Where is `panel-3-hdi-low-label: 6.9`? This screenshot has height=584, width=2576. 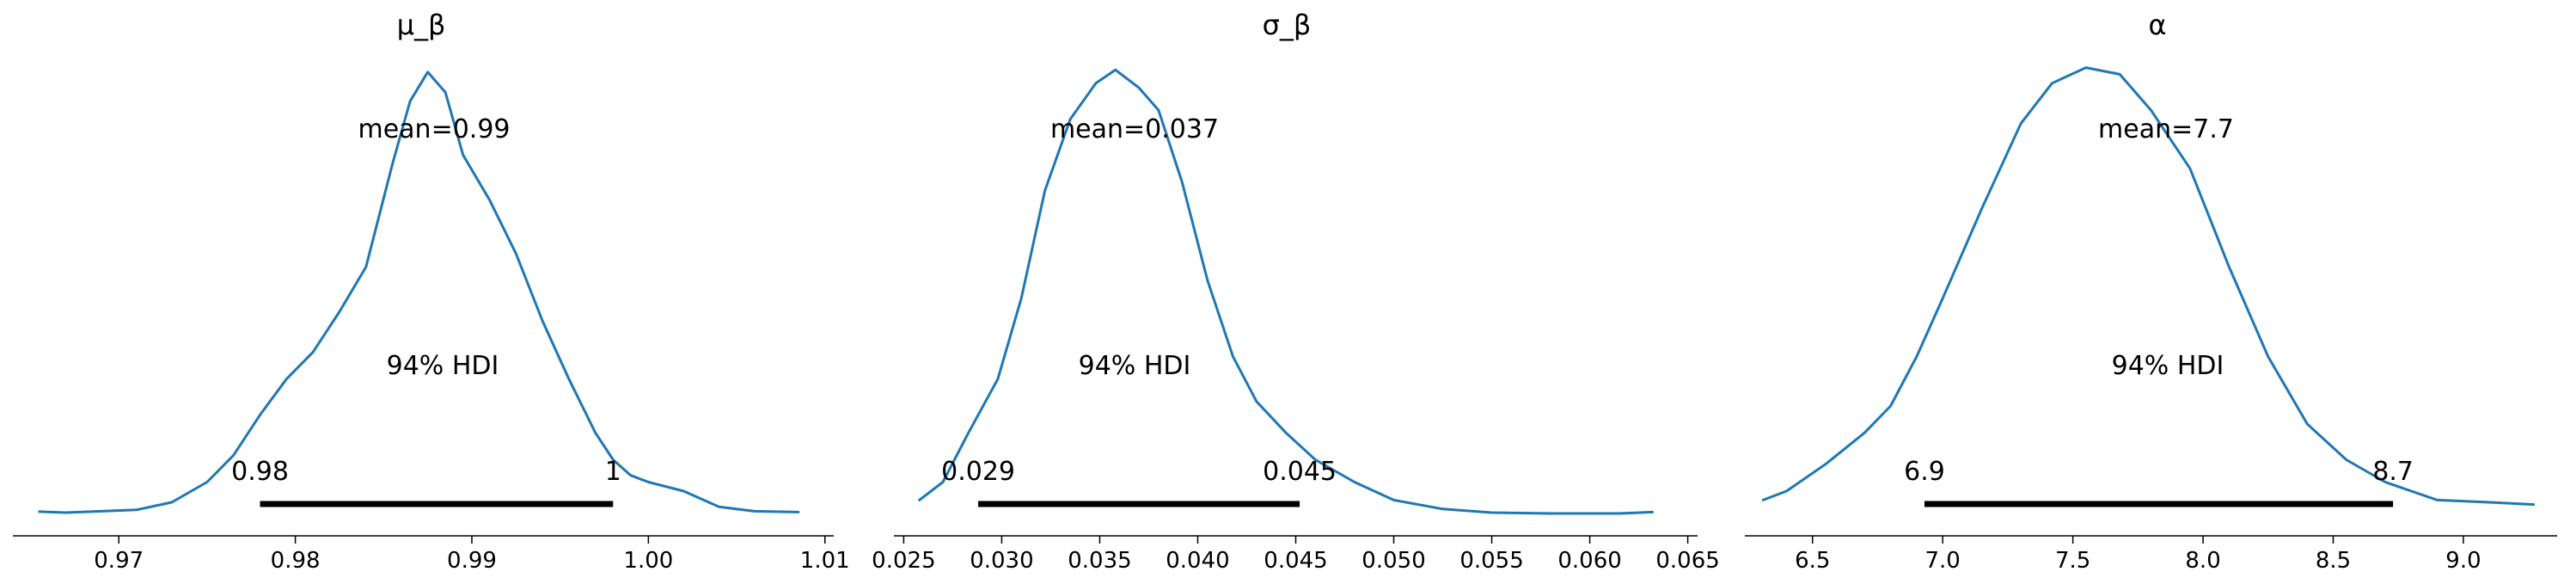
panel-3-hdi-low-label: 6.9 is located at coordinates (1924, 472).